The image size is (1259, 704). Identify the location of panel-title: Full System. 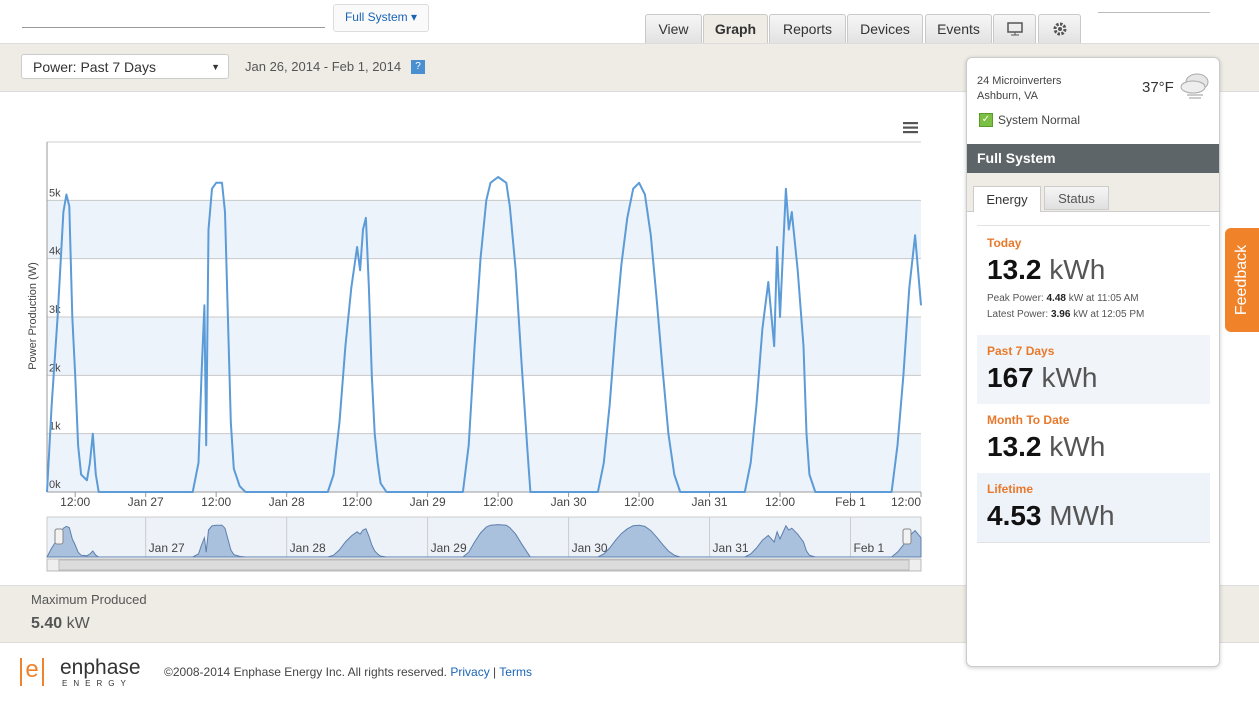
(1093, 158).